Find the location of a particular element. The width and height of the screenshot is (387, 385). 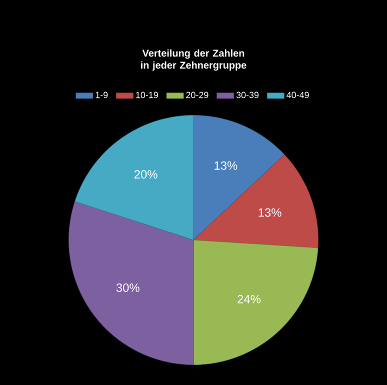

data-label: 24% is located at coordinates (249, 299).